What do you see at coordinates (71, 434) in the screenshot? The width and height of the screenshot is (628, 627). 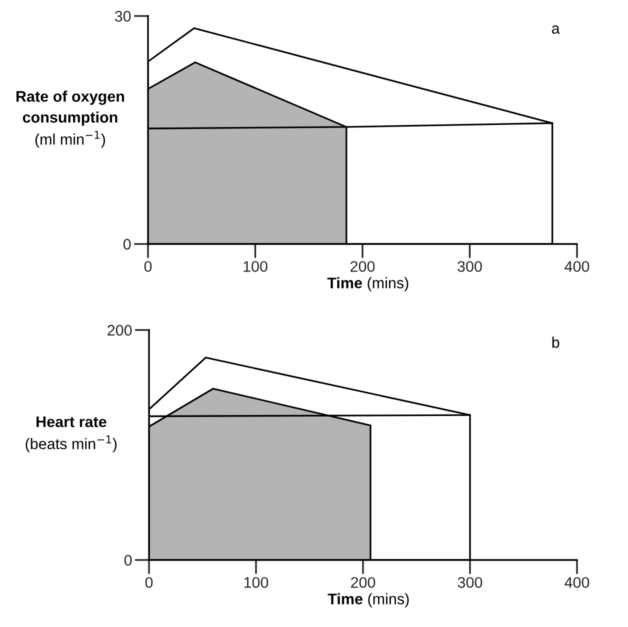 I see `y-axis-title: Heart rate (beats min$^{−1}$)` at bounding box center [71, 434].